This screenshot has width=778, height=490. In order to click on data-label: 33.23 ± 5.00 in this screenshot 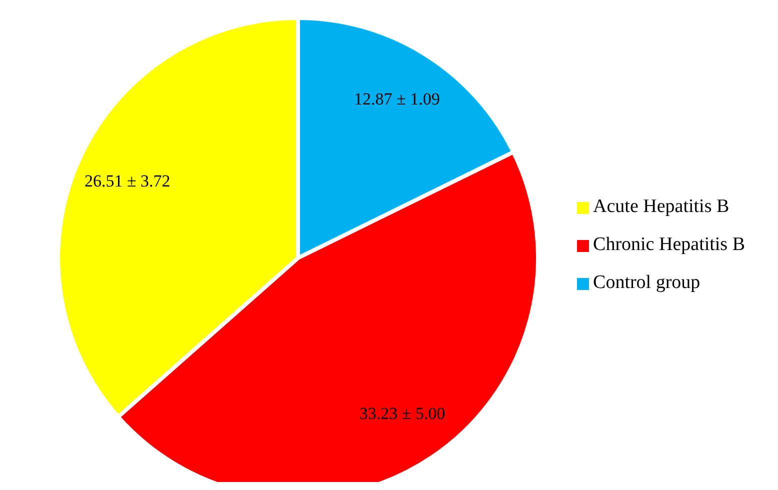, I will do `click(402, 414)`.